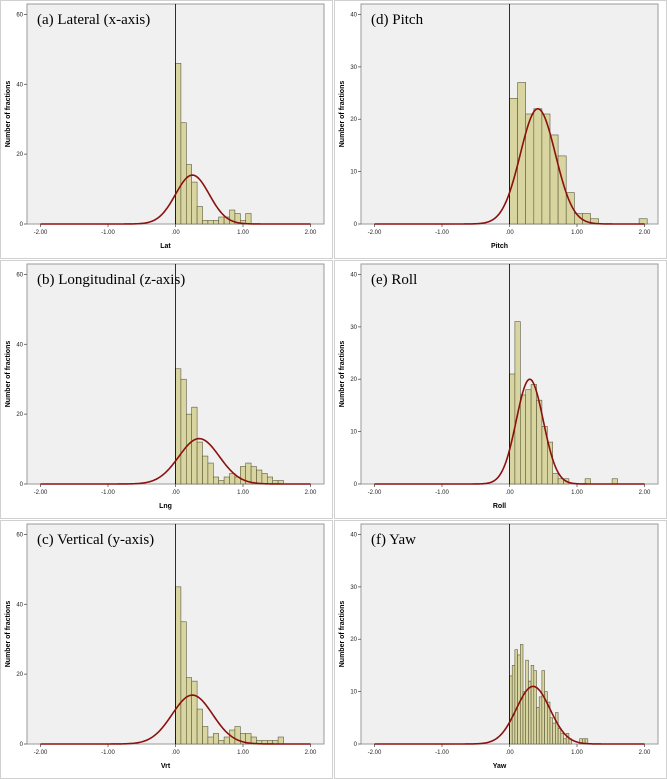 The image size is (667, 779). What do you see at coordinates (393, 540) in the screenshot?
I see `panel-title: (f) Yaw` at bounding box center [393, 540].